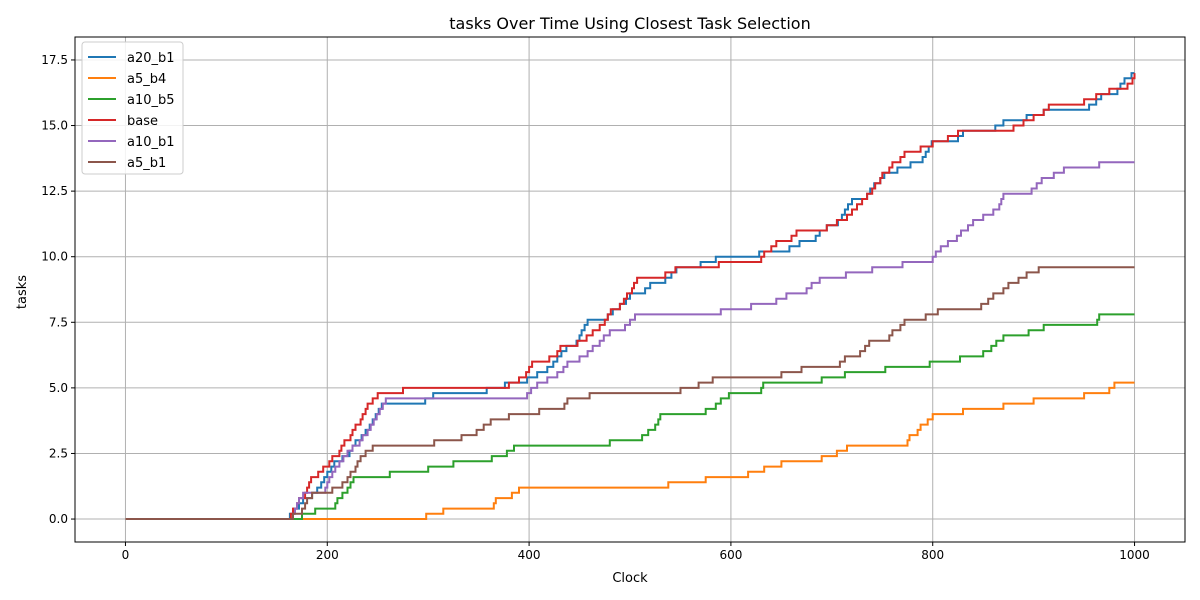 The width and height of the screenshot is (1200, 600). What do you see at coordinates (932, 555) in the screenshot?
I see `x-tick-label: 800` at bounding box center [932, 555].